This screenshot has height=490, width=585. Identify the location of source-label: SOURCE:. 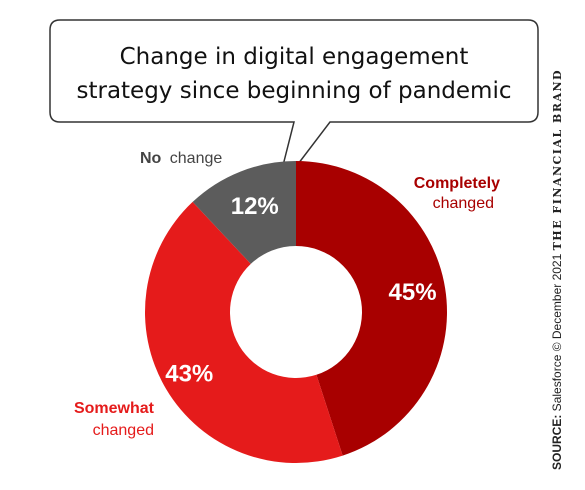
(557, 442).